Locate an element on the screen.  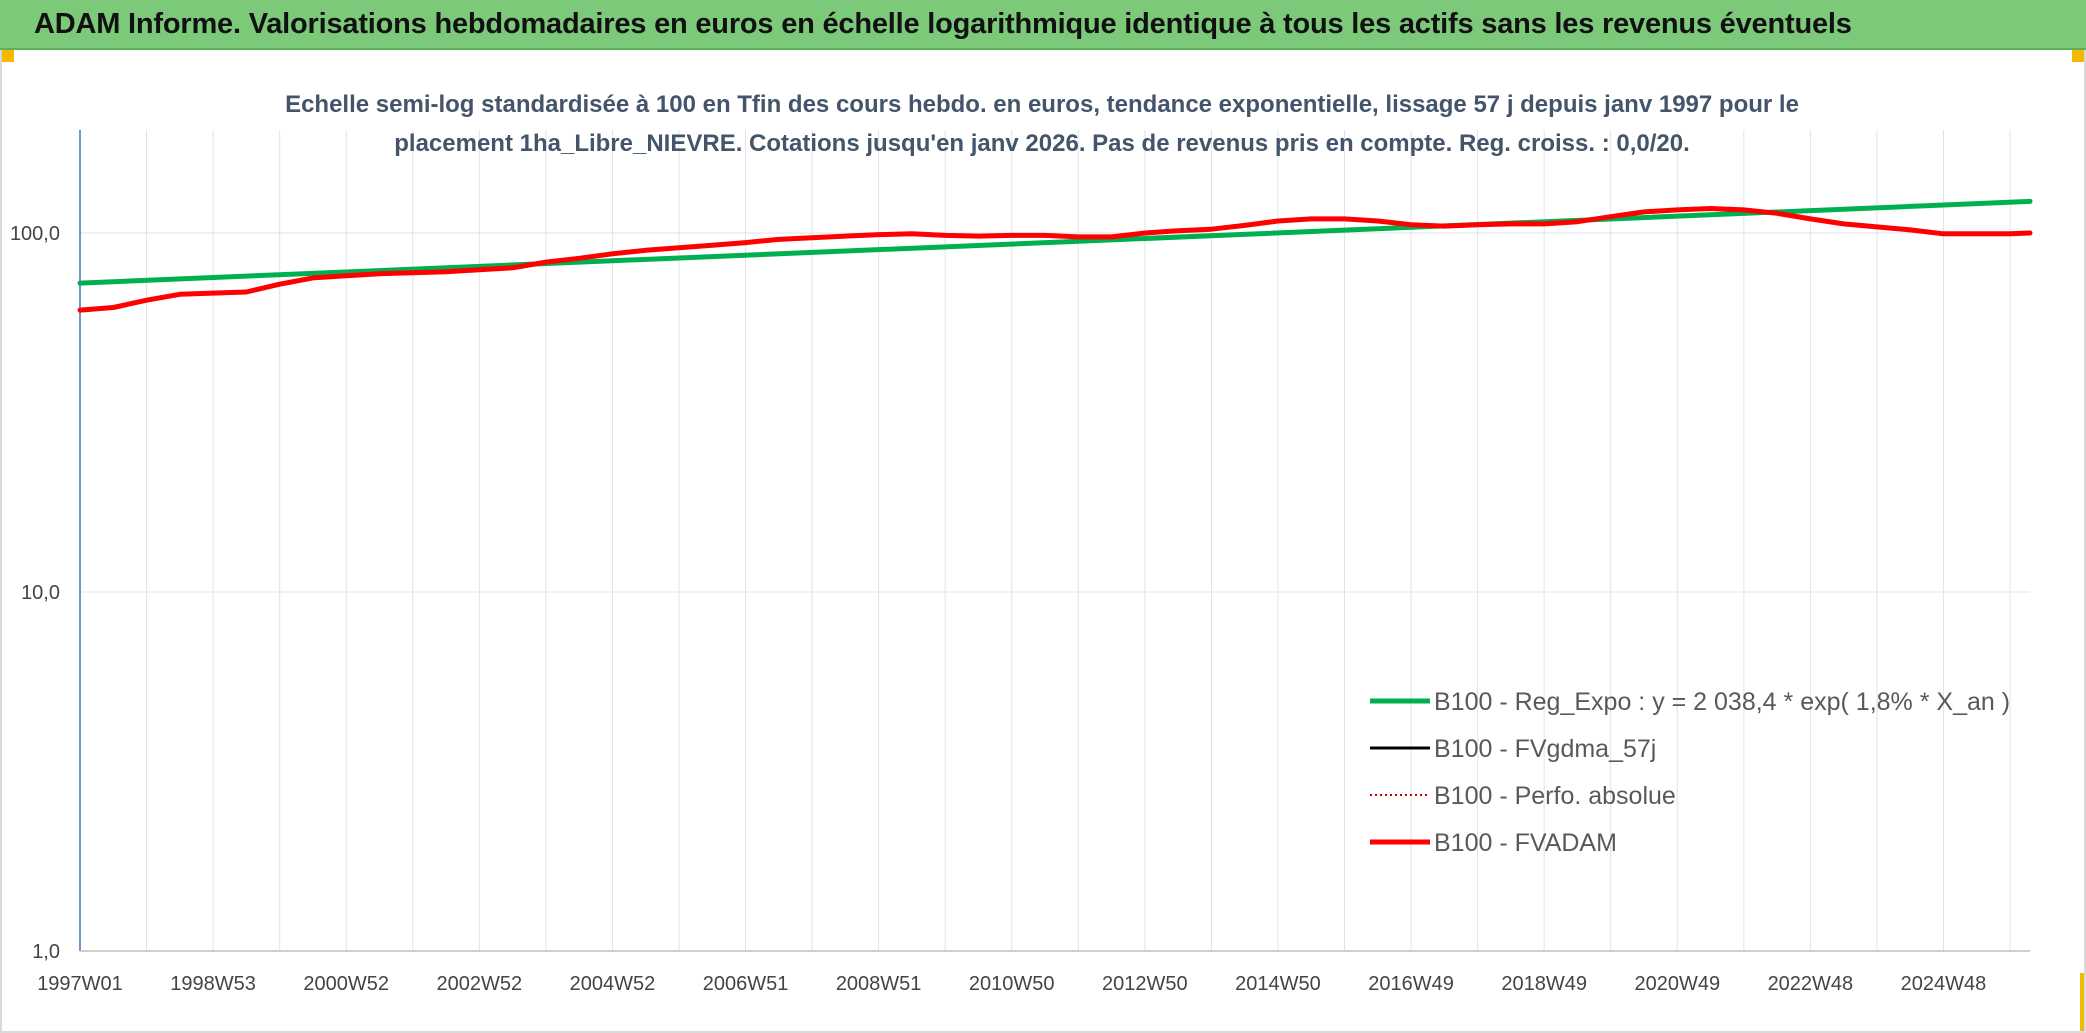
x-tick-label: 2024W48 is located at coordinates (1944, 984).